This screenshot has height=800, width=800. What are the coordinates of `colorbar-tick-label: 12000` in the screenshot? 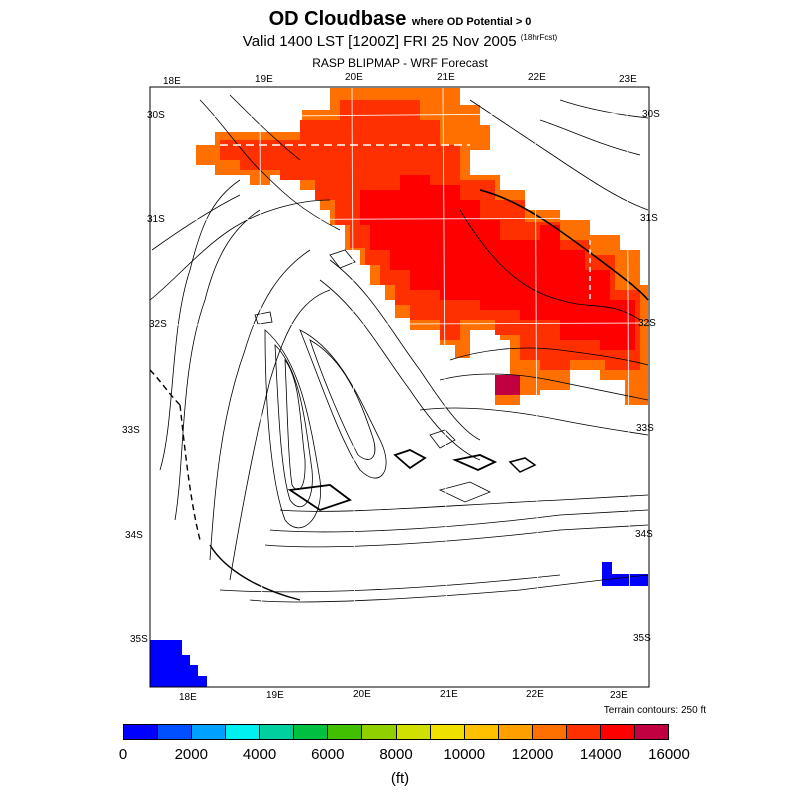 It's located at (532, 754).